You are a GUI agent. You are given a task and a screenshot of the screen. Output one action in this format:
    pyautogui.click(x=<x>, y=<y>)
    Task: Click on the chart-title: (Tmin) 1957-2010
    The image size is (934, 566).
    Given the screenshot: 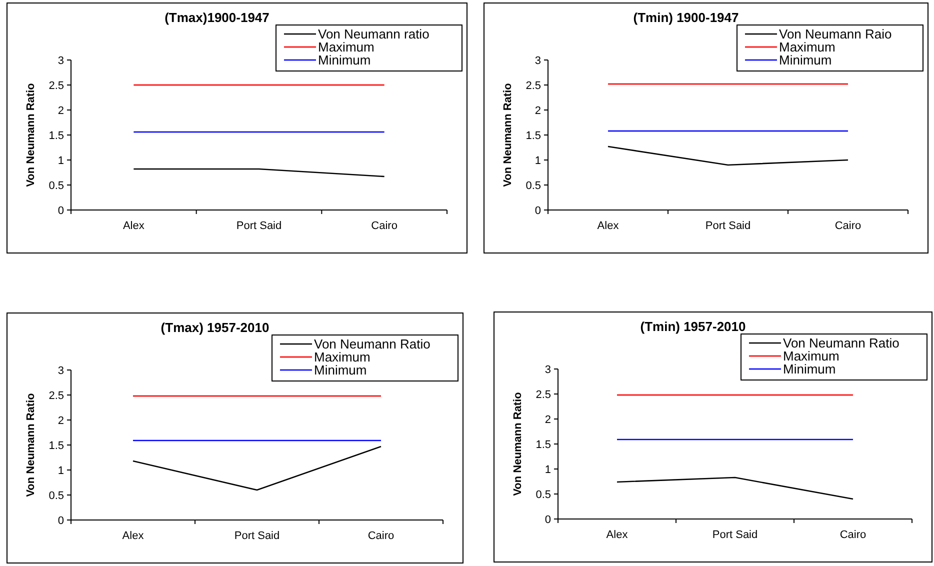 What is the action you would take?
    pyautogui.click(x=693, y=326)
    